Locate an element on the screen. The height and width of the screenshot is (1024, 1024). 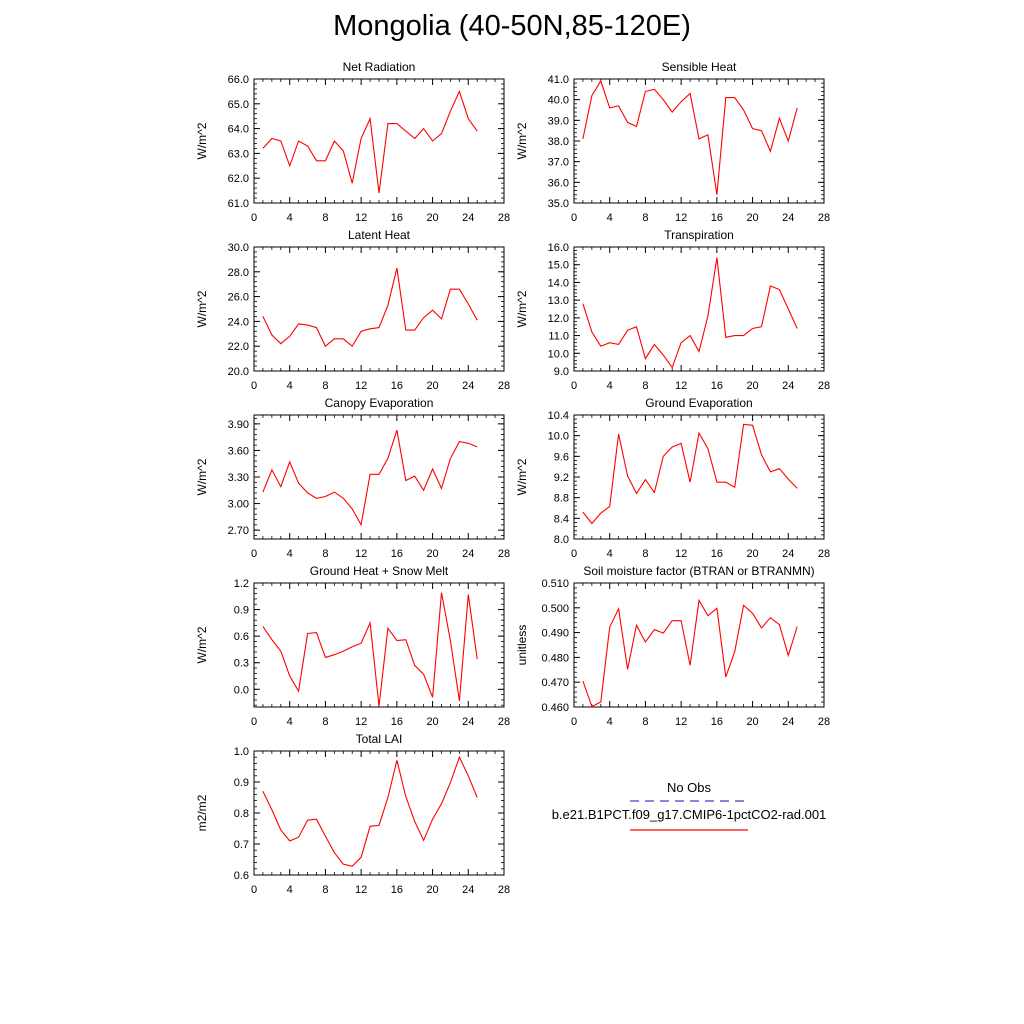
y-tick-label: 37.0 is located at coordinates (558, 163).